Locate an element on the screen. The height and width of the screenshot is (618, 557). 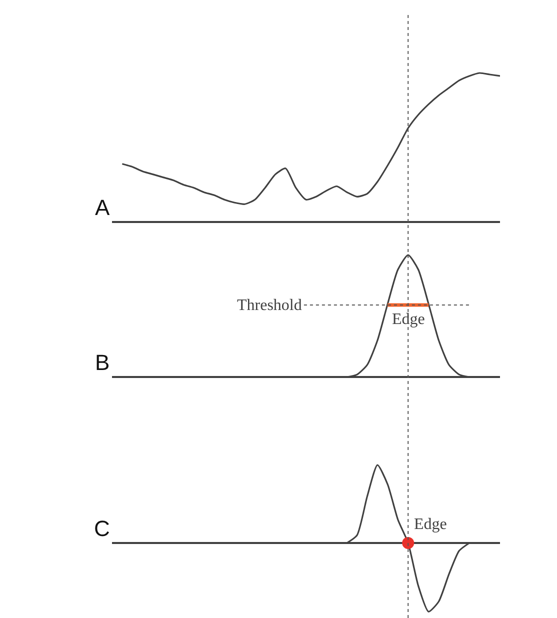
ref-line-label: Threshold is located at coordinates (269, 305).